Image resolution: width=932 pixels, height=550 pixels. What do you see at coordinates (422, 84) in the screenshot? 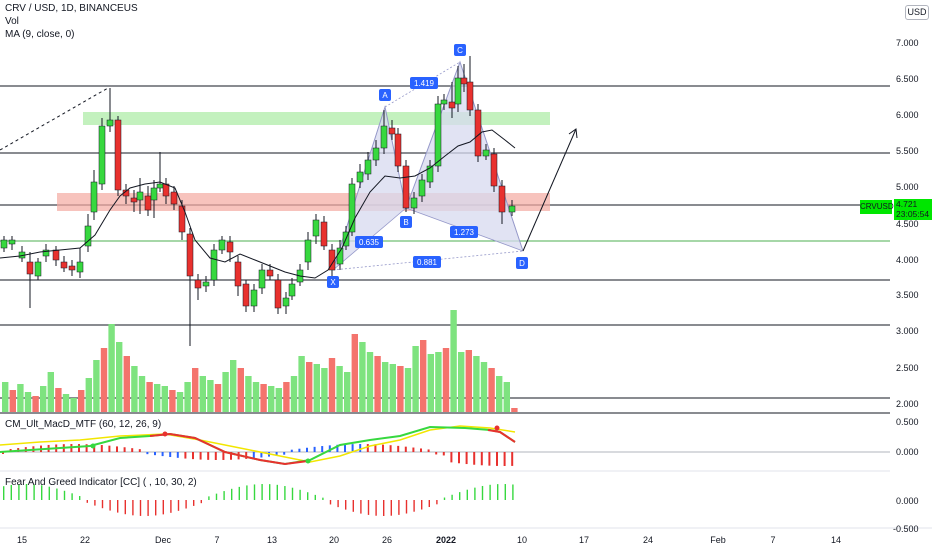
I see `pattern-ac` at bounding box center [422, 84].